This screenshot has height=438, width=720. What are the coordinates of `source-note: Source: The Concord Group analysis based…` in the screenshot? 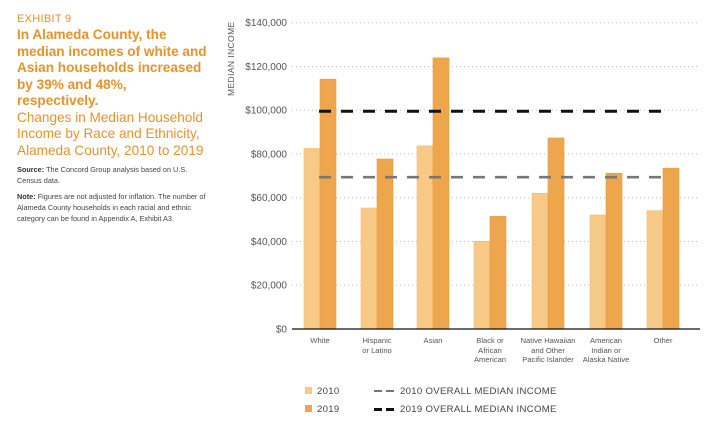 It's located at (112, 175).